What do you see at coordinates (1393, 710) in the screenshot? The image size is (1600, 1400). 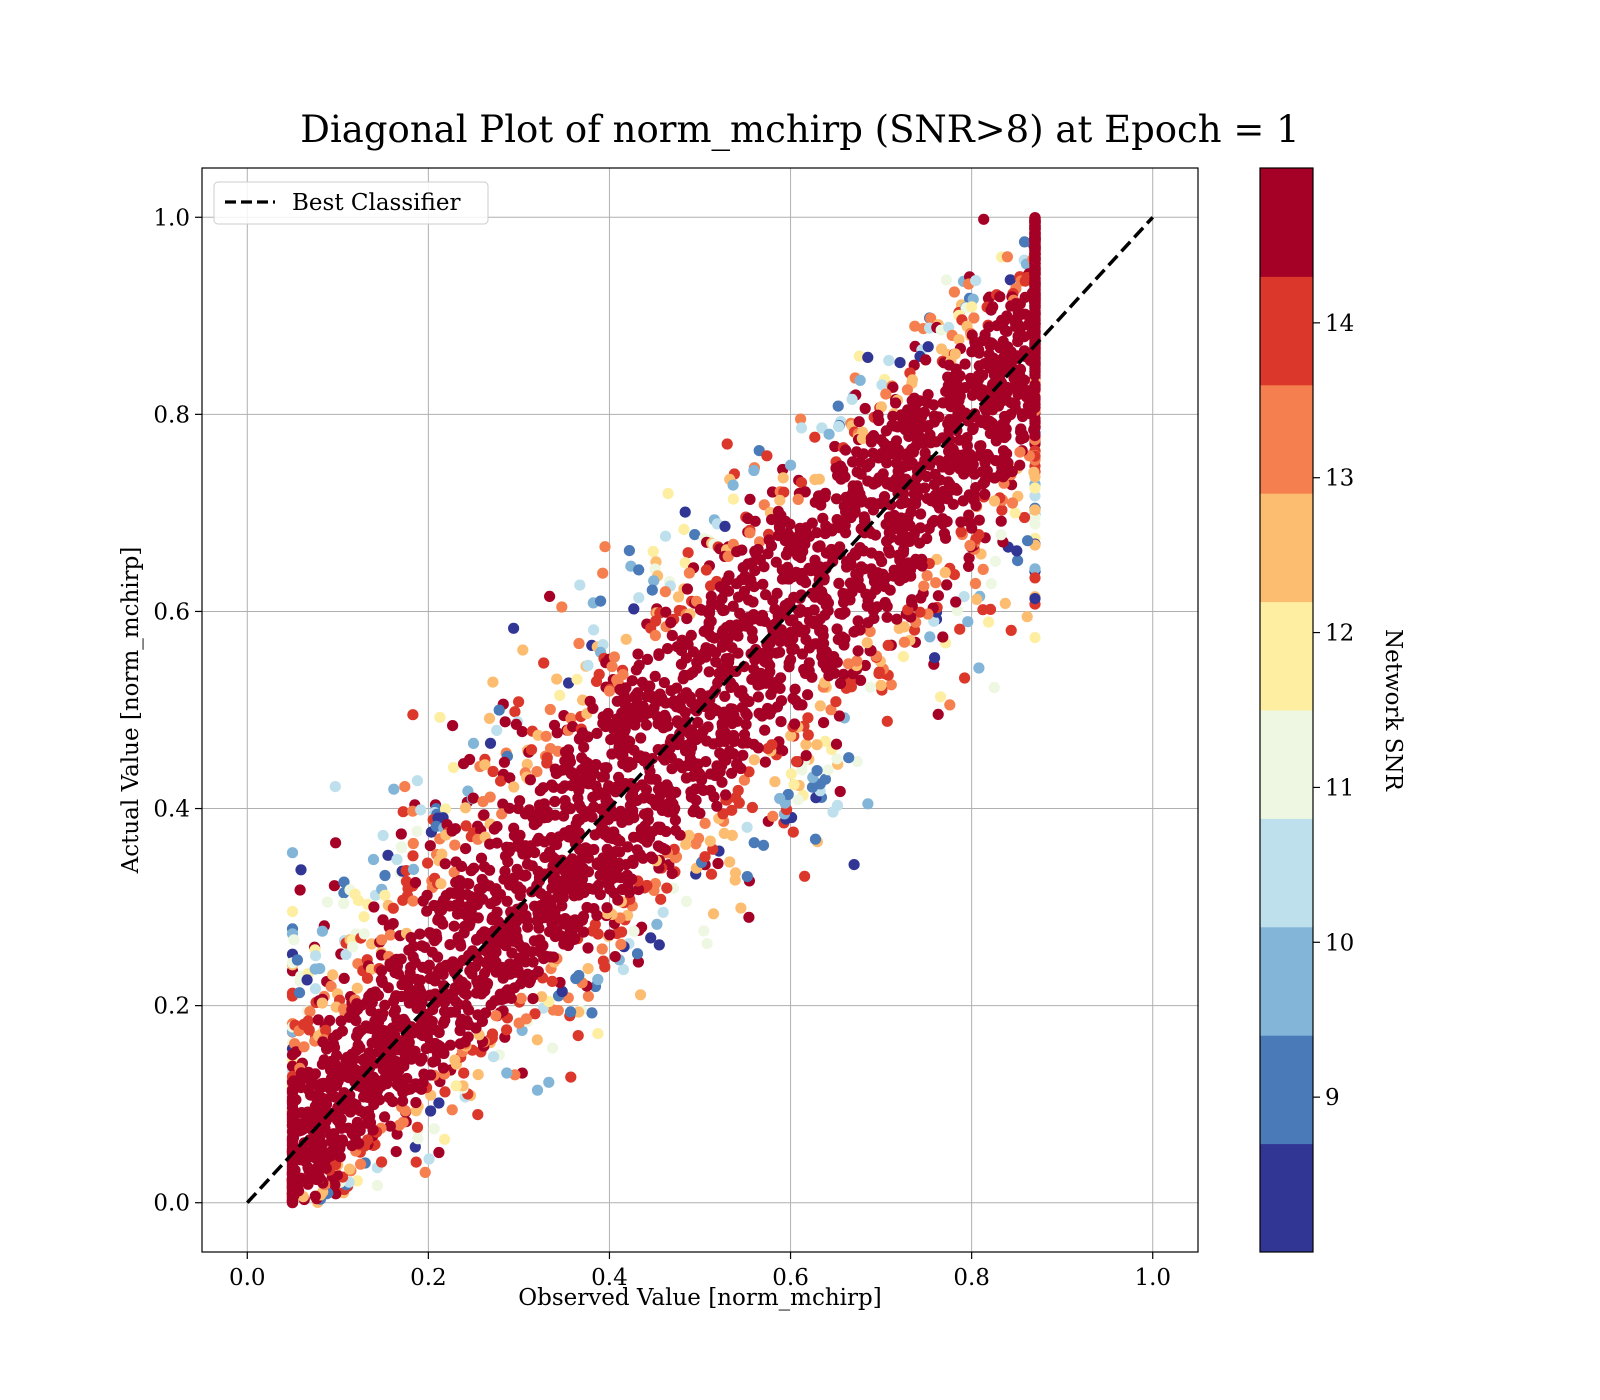 I see `colorbar-label: Network SNR` at bounding box center [1393, 710].